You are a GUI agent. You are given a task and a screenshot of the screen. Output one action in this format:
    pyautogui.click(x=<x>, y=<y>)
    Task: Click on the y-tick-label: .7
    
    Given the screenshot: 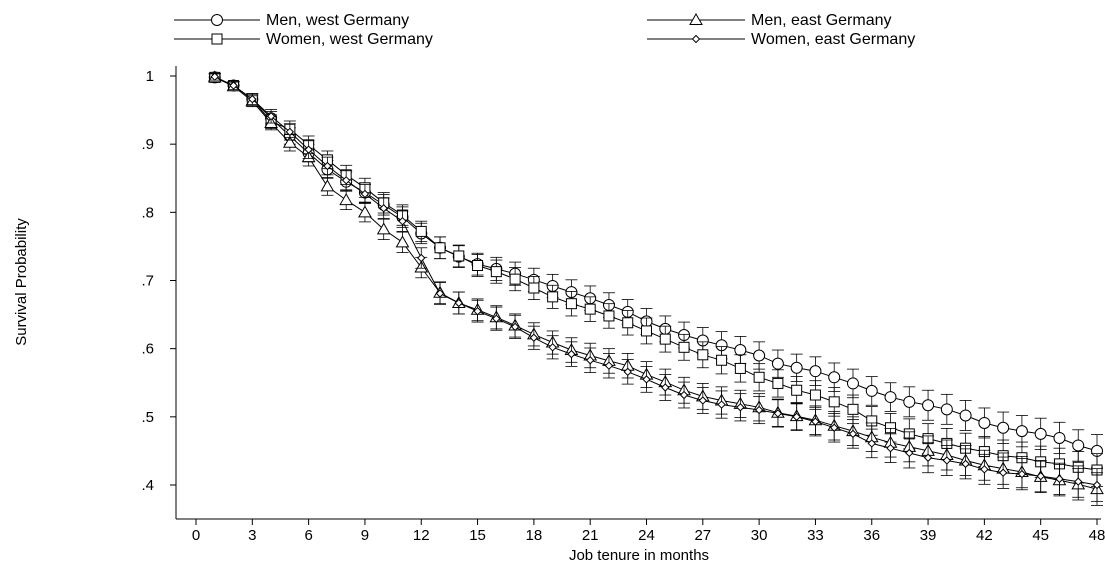 What is the action you would take?
    pyautogui.click(x=147, y=281)
    